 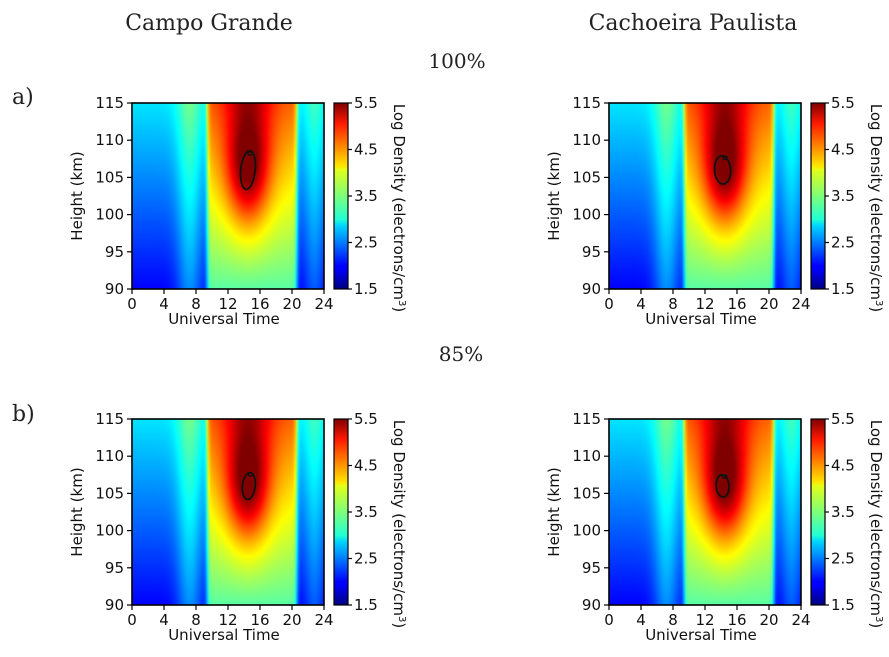 What do you see at coordinates (461, 354) in the screenshot?
I see `row-title-85: 85%` at bounding box center [461, 354].